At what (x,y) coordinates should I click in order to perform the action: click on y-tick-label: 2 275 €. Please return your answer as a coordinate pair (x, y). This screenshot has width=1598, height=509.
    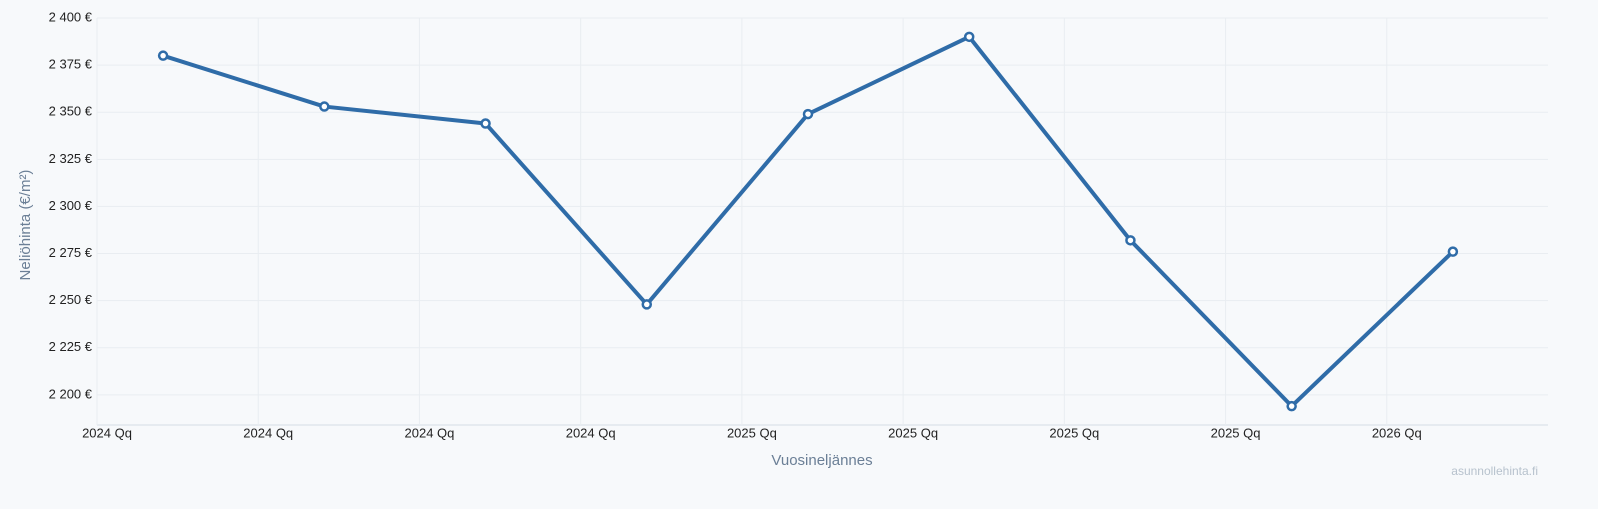
    Looking at the image, I should click on (71, 252).